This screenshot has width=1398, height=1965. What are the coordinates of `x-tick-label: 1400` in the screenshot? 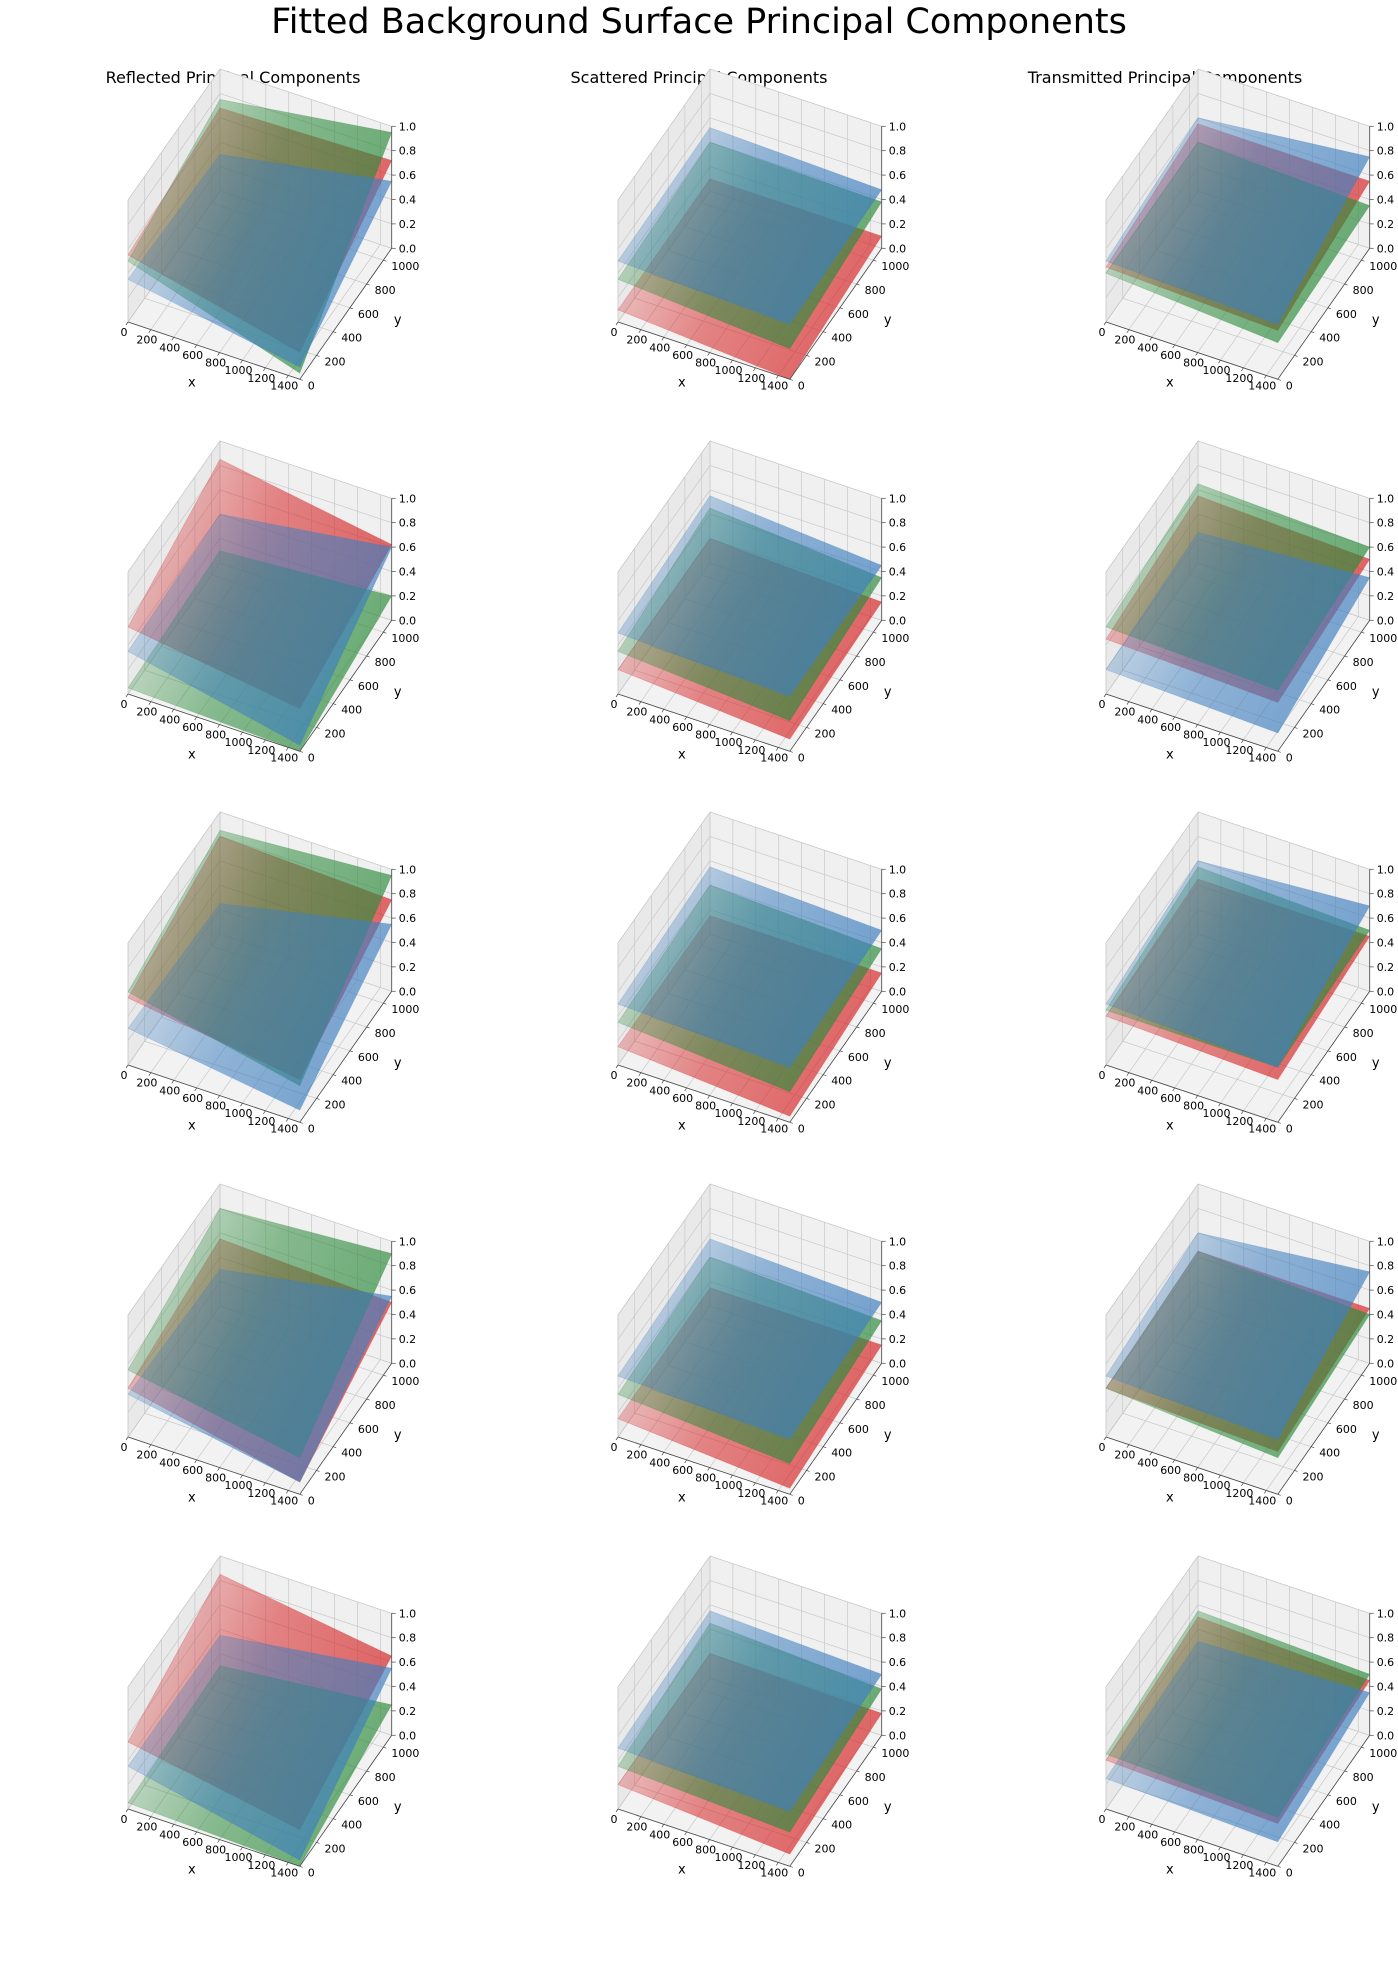 It's located at (1262, 1501).